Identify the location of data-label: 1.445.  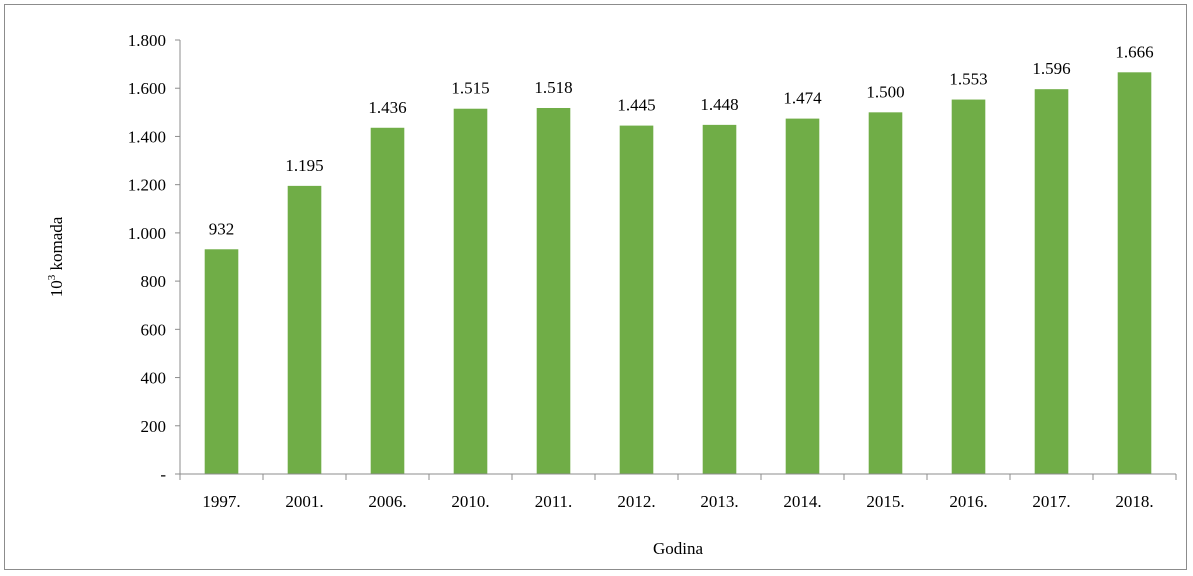
(636, 105).